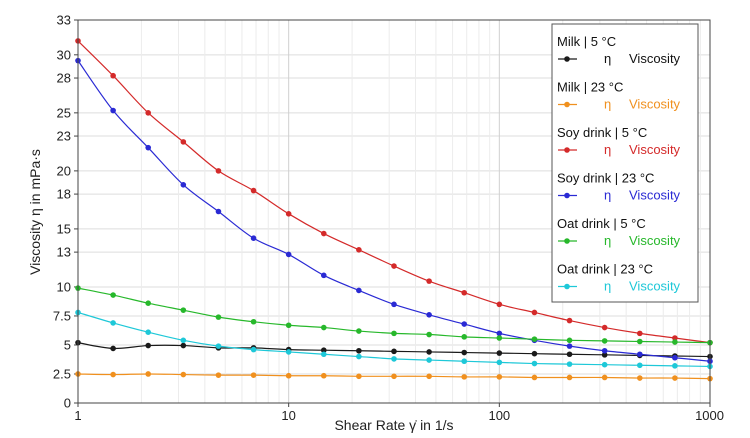 This screenshot has width=750, height=438. Describe the element at coordinates (288, 415) in the screenshot. I see `x-tick-label: 10` at that location.